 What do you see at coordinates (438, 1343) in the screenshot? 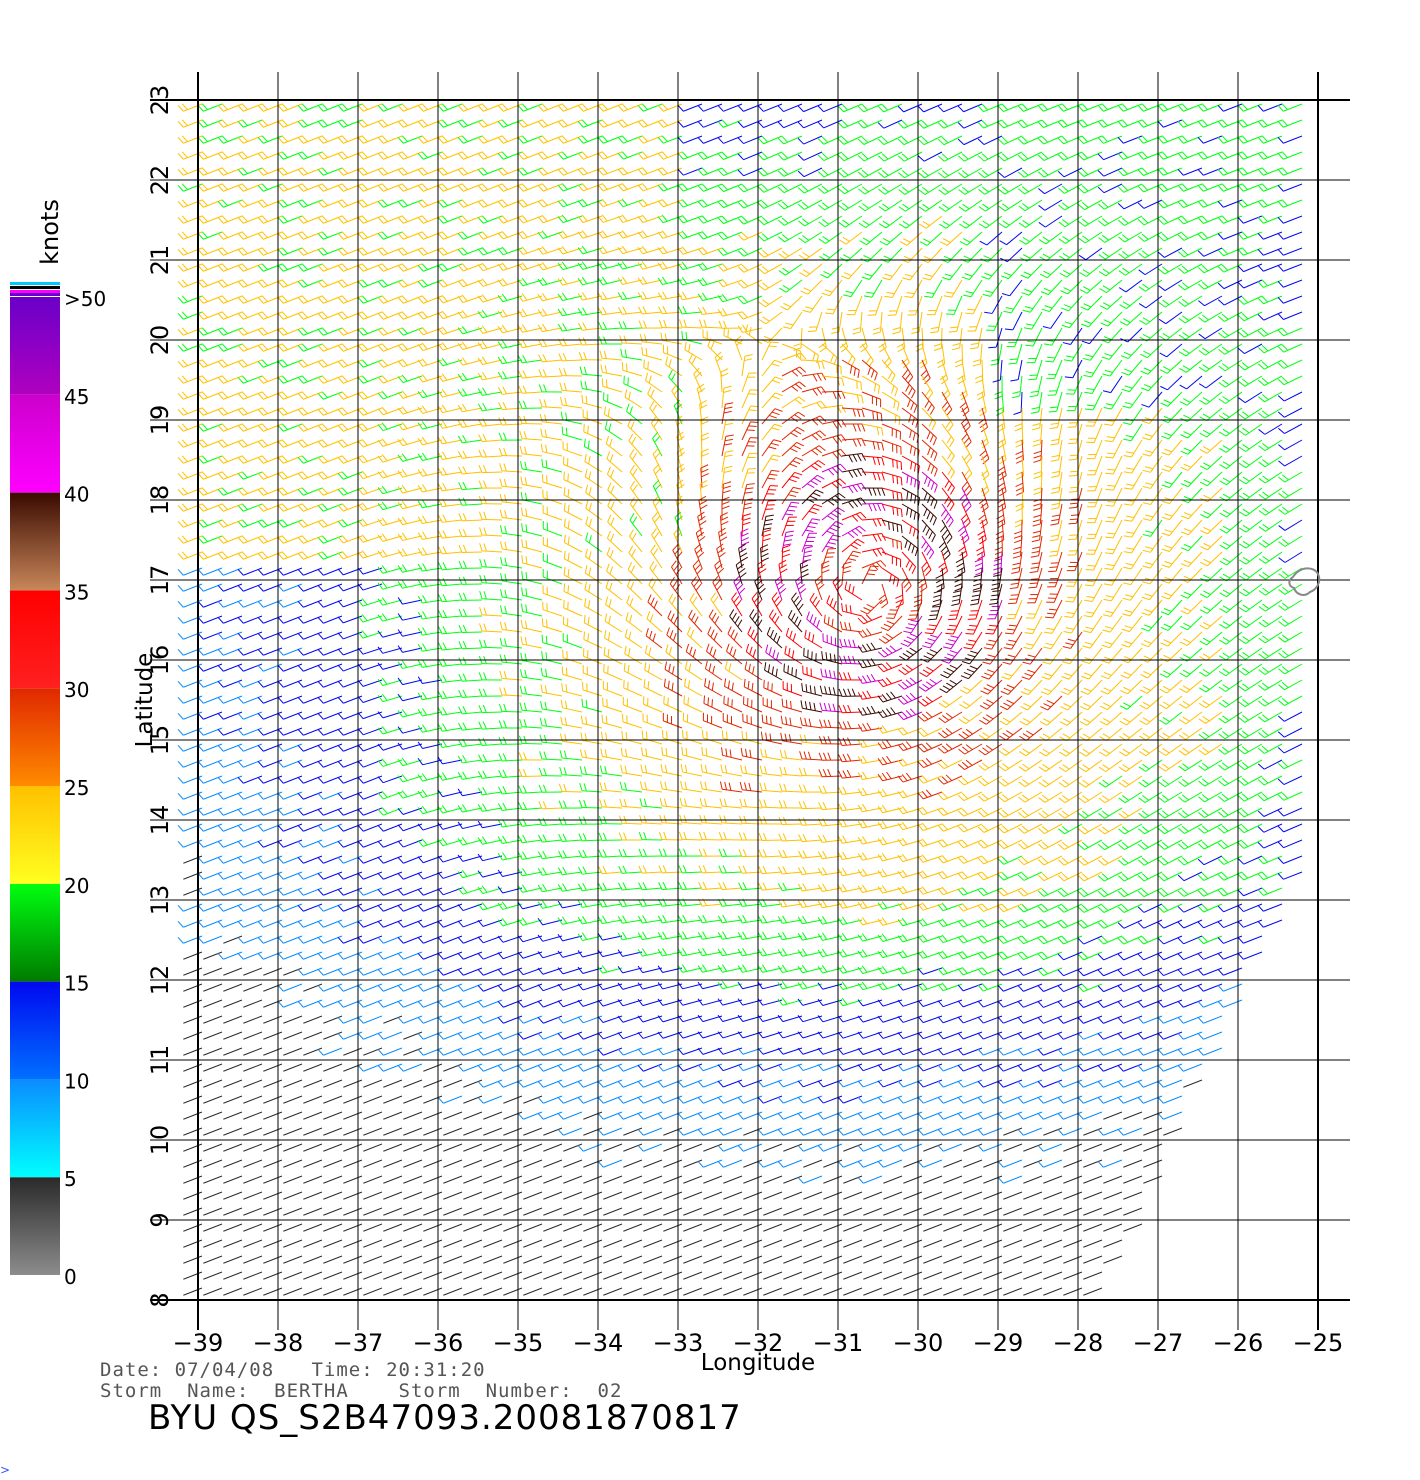
I see `longitude-tick-label: −36` at bounding box center [438, 1343].